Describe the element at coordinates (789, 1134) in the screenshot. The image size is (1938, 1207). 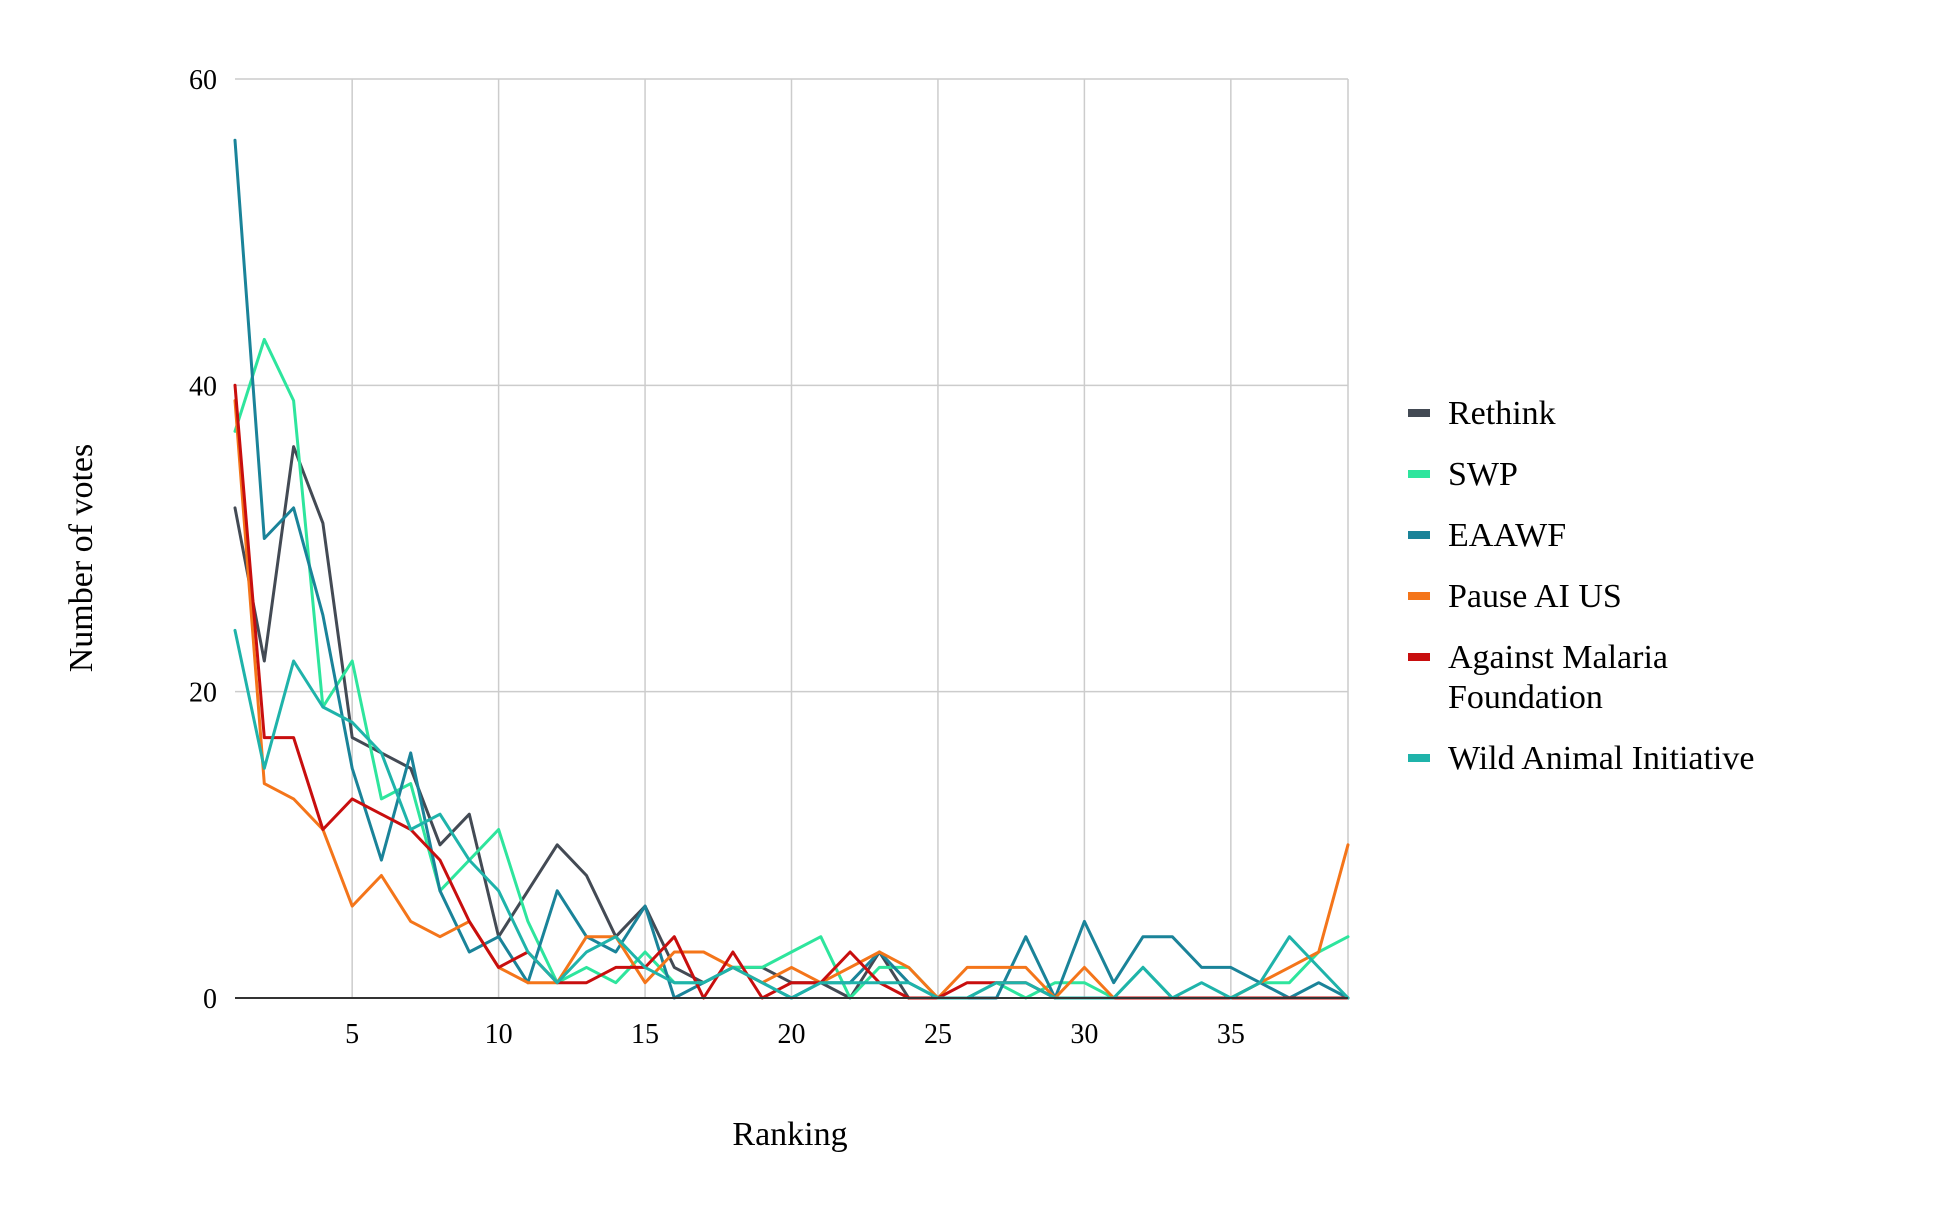
I see `x-axis-title: Ranking` at that location.